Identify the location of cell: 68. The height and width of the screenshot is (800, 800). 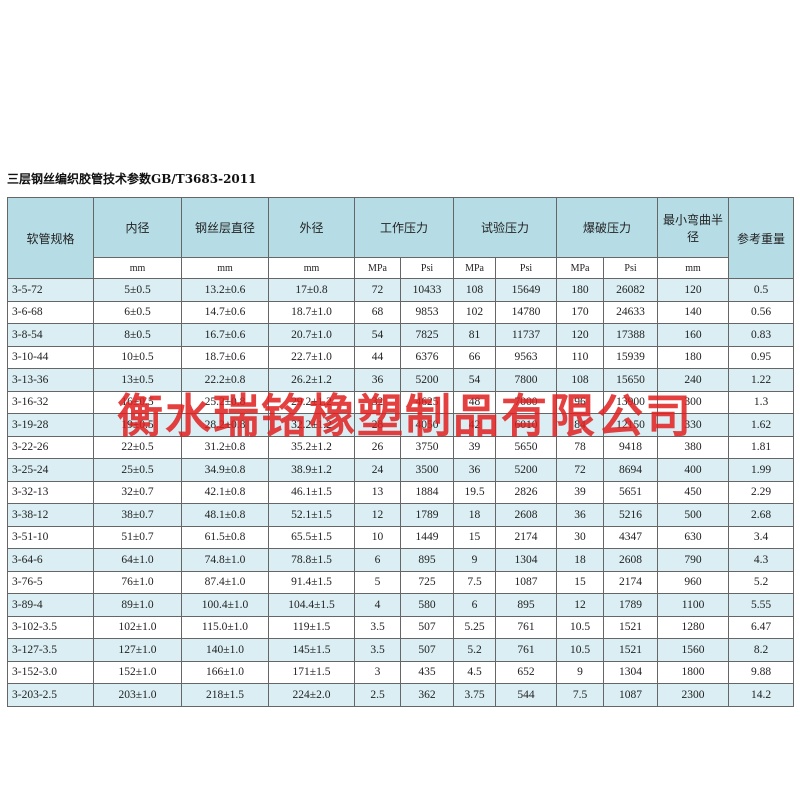
(377, 312).